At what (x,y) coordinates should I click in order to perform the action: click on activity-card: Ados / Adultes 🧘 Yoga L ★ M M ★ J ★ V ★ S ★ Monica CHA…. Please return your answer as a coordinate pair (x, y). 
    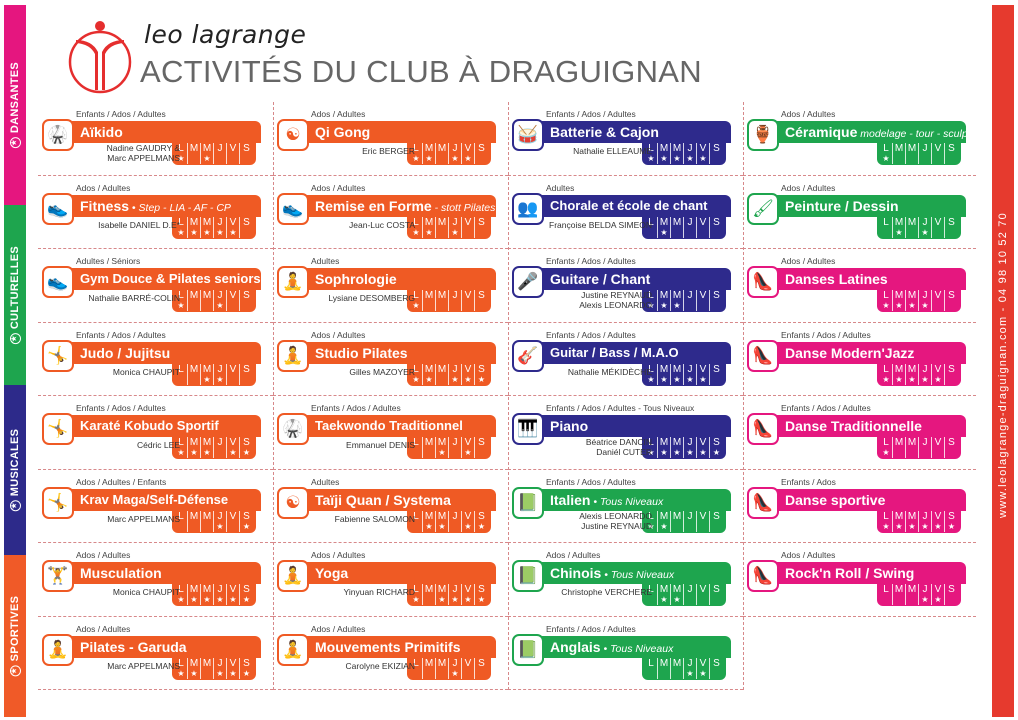
    Looking at the image, I should click on (310, 580).